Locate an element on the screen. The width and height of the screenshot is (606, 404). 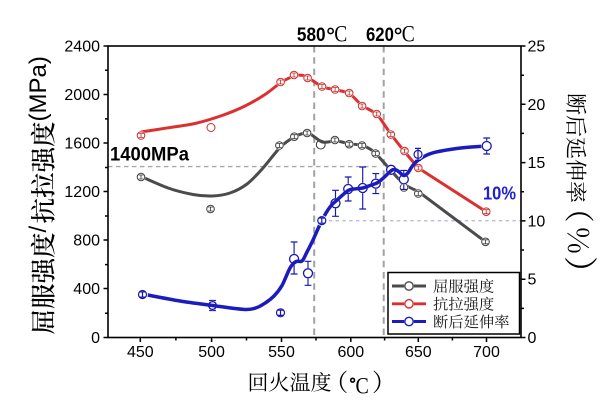
svg-text: 2400 is located at coordinates (82, 47).